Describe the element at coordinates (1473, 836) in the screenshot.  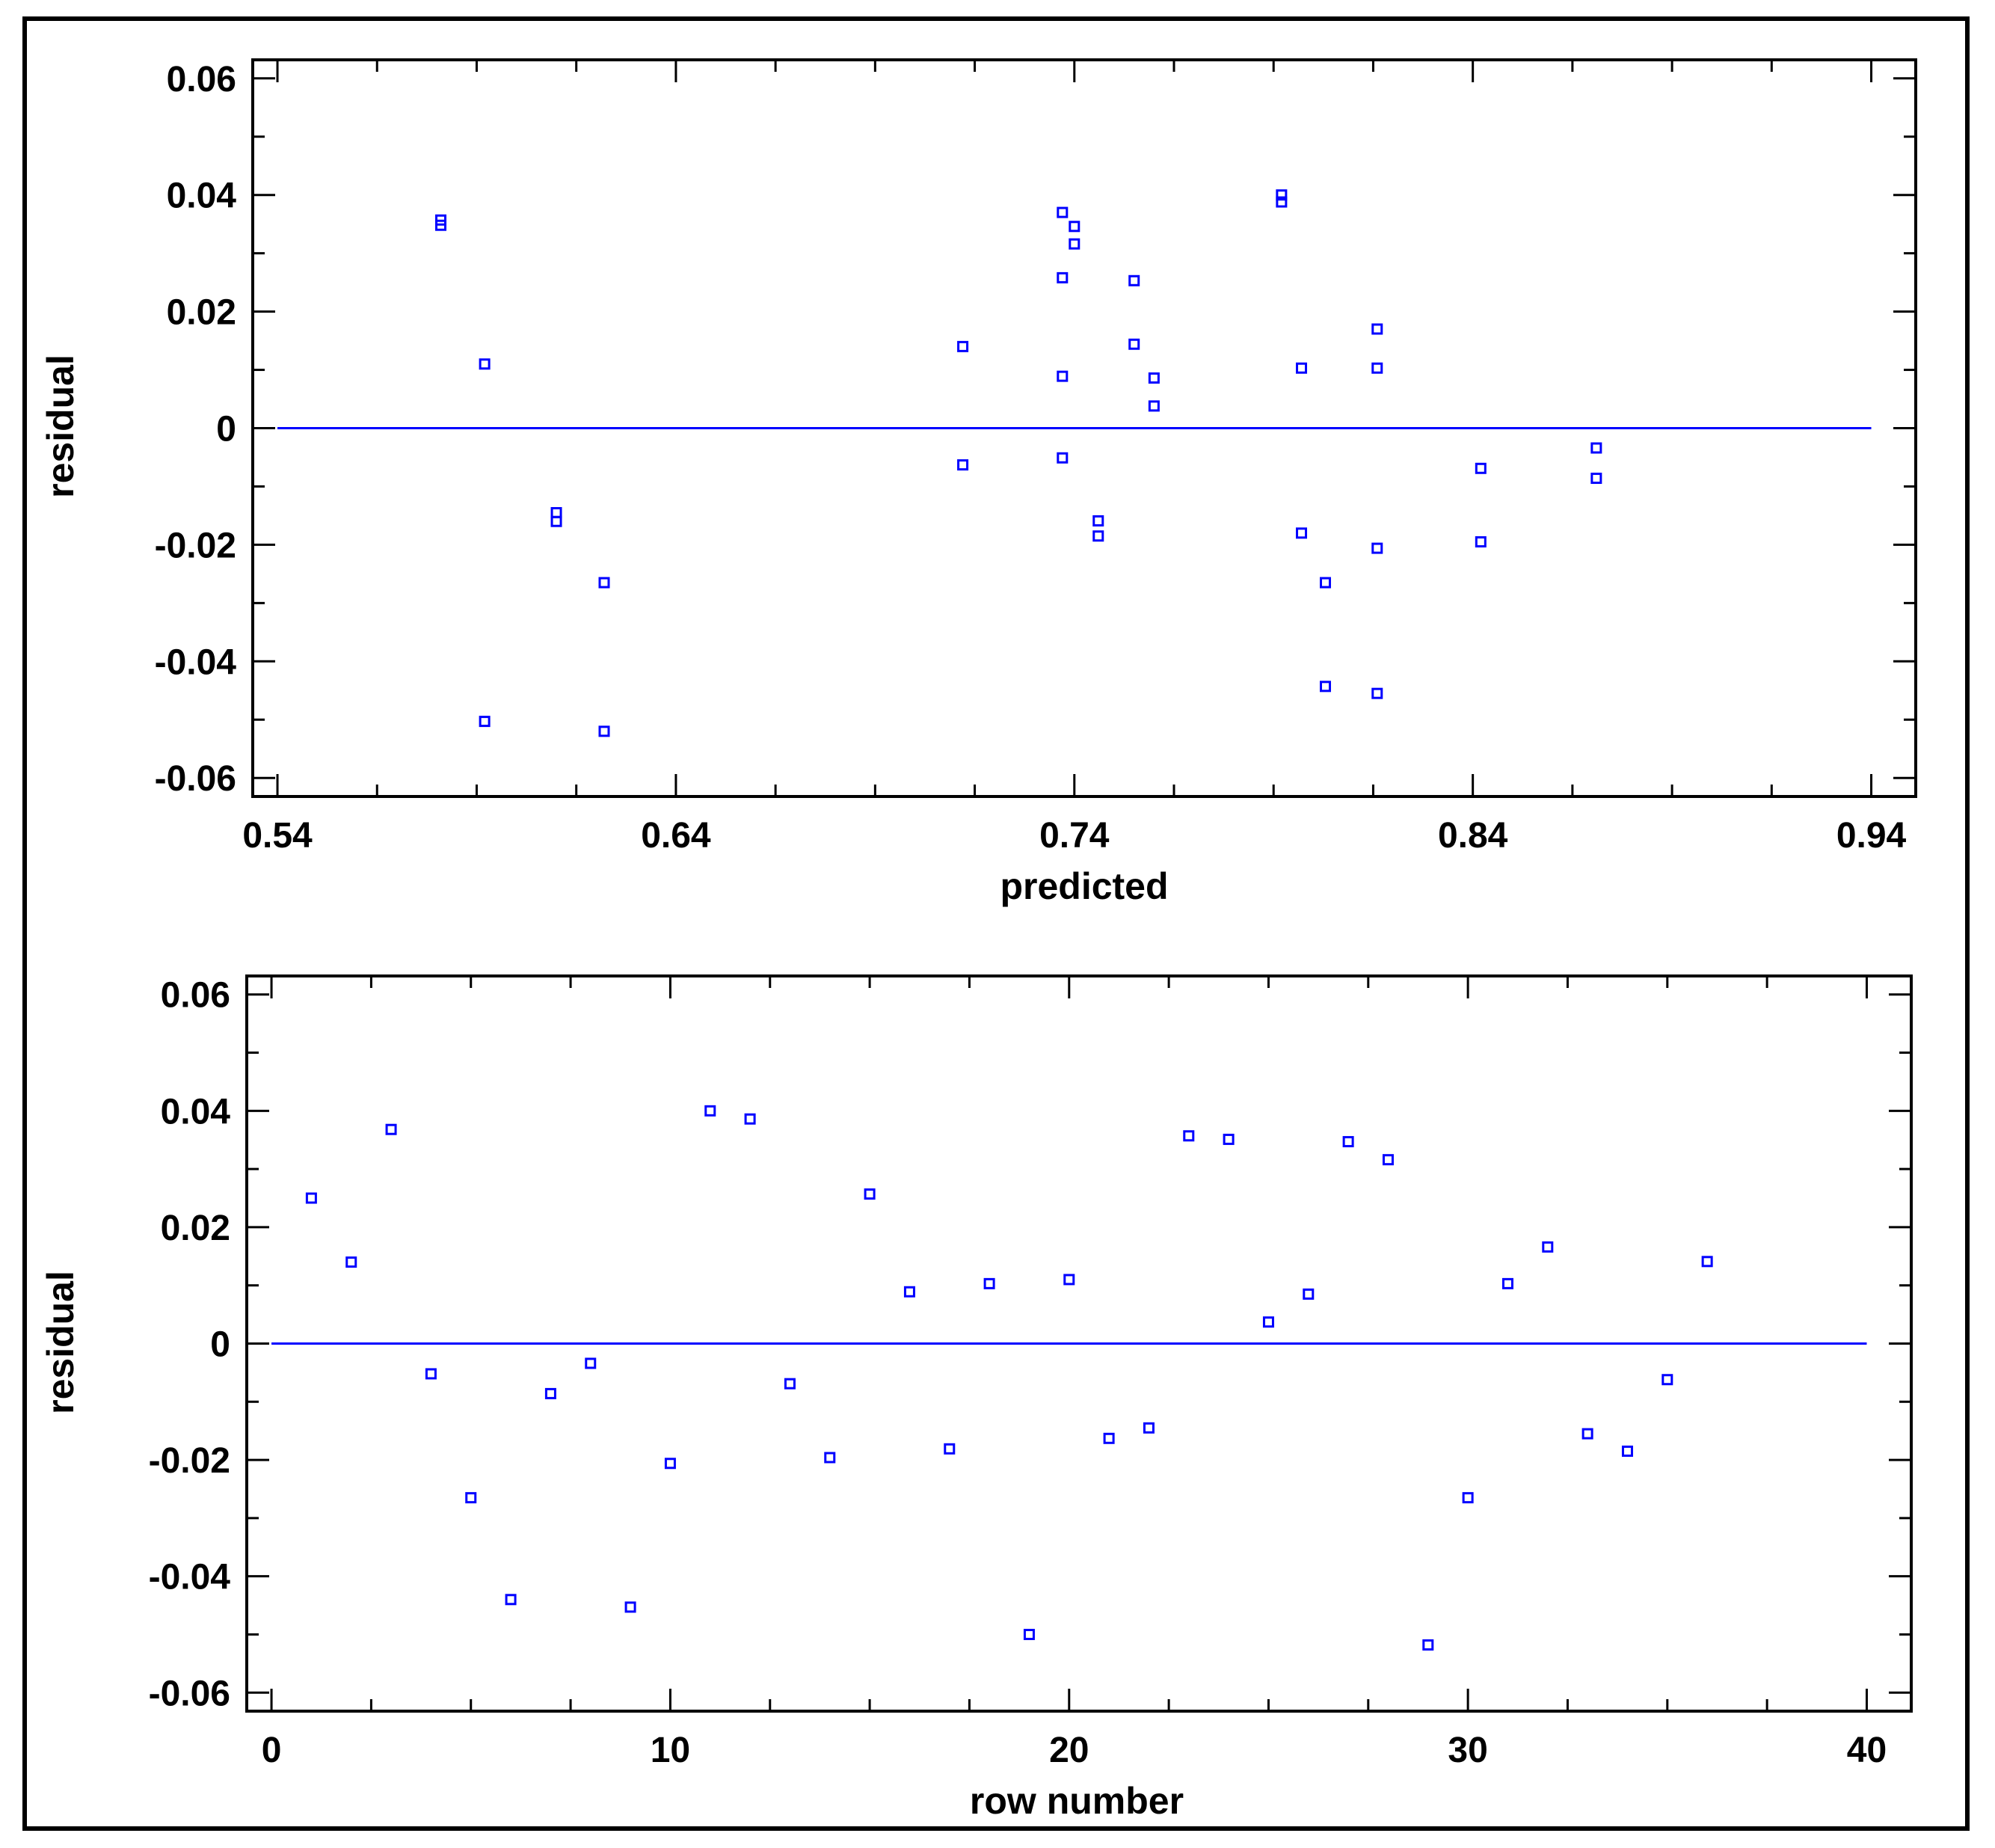
I see `top-x-tick-label: 0.84` at that location.